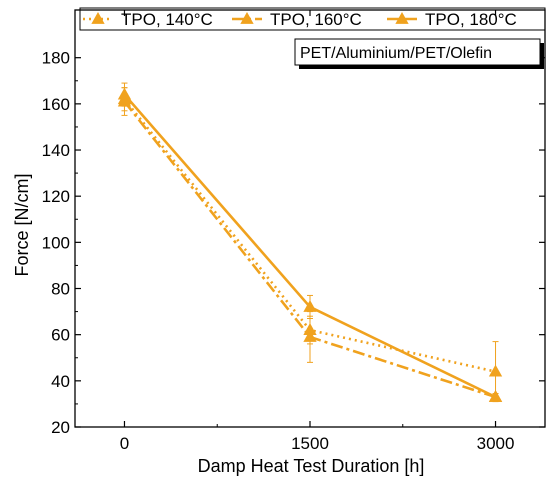 The image size is (553, 486). Describe the element at coordinates (56, 104) in the screenshot. I see `y-tick-label: 160` at that location.